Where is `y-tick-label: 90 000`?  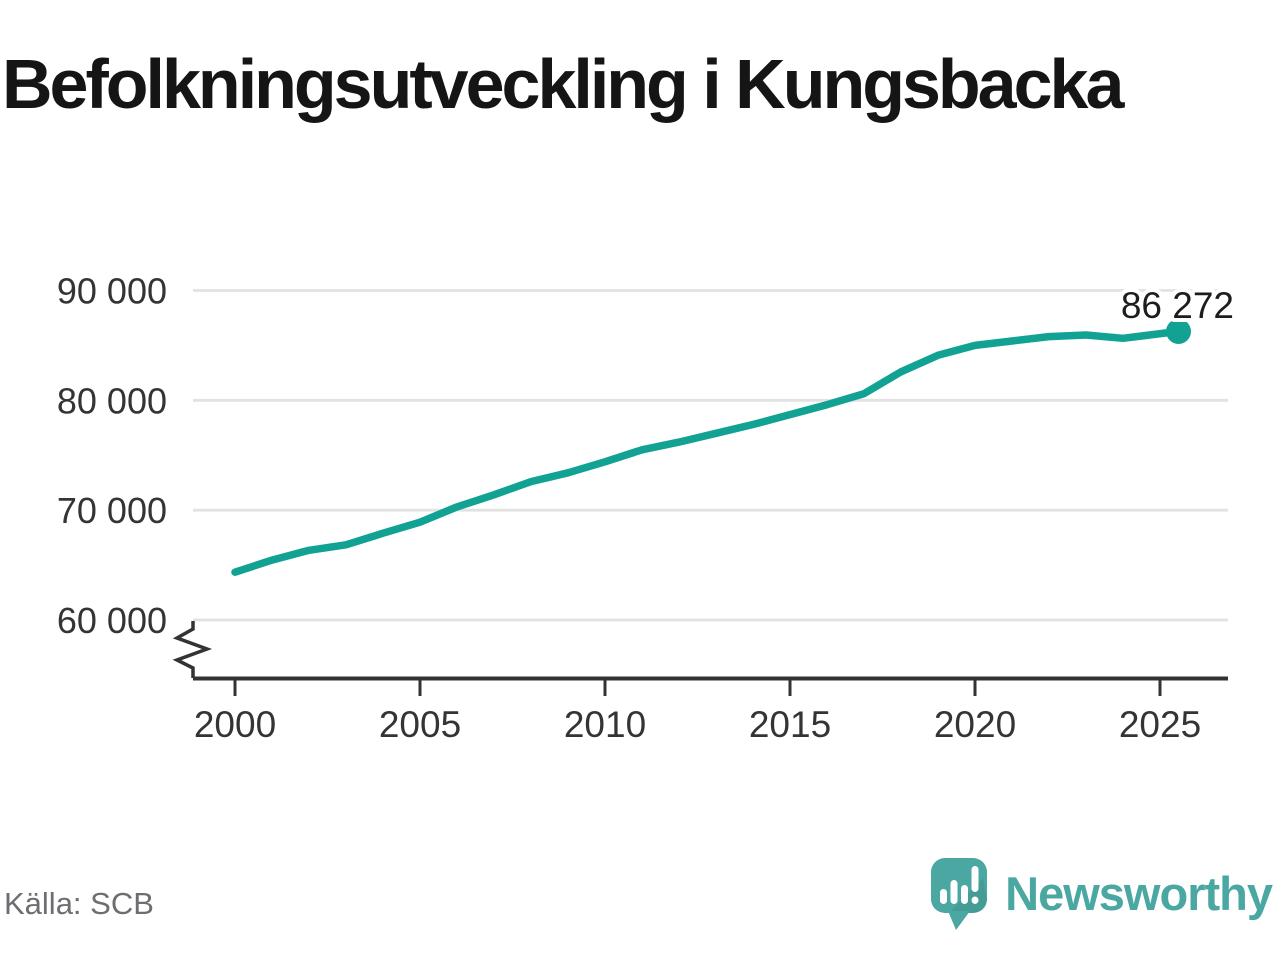
y-tick-label: 90 000 is located at coordinates (112, 291).